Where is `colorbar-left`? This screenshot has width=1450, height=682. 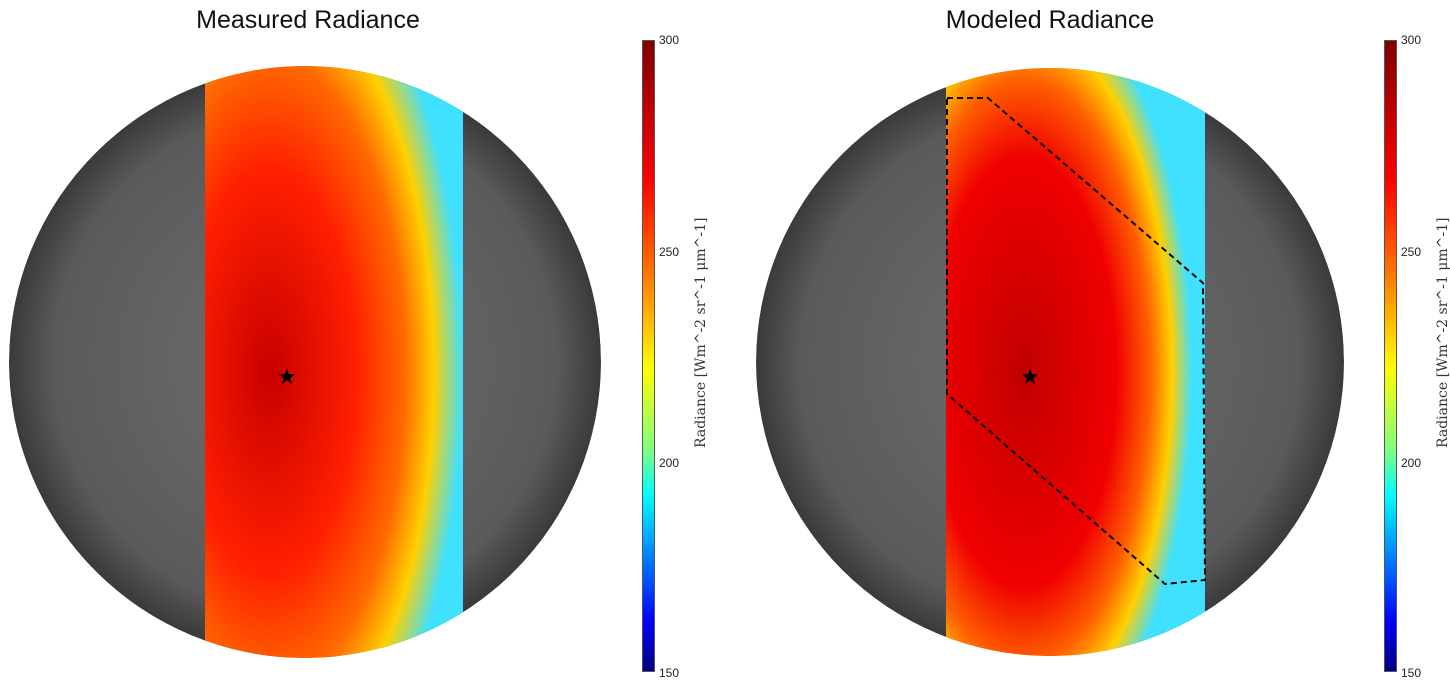 colorbar-left is located at coordinates (648, 356).